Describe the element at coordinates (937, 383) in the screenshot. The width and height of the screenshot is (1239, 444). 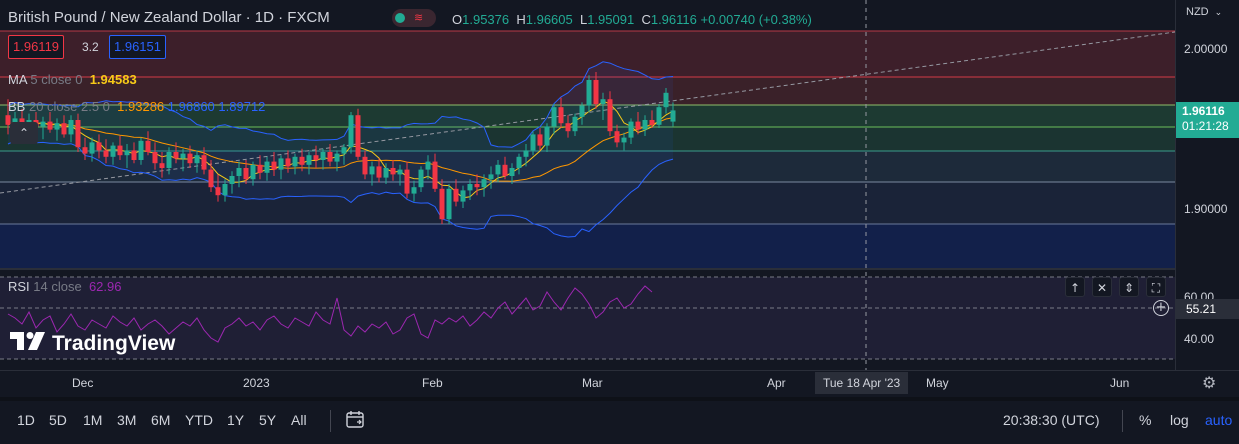
I see `time-label-may: May` at that location.